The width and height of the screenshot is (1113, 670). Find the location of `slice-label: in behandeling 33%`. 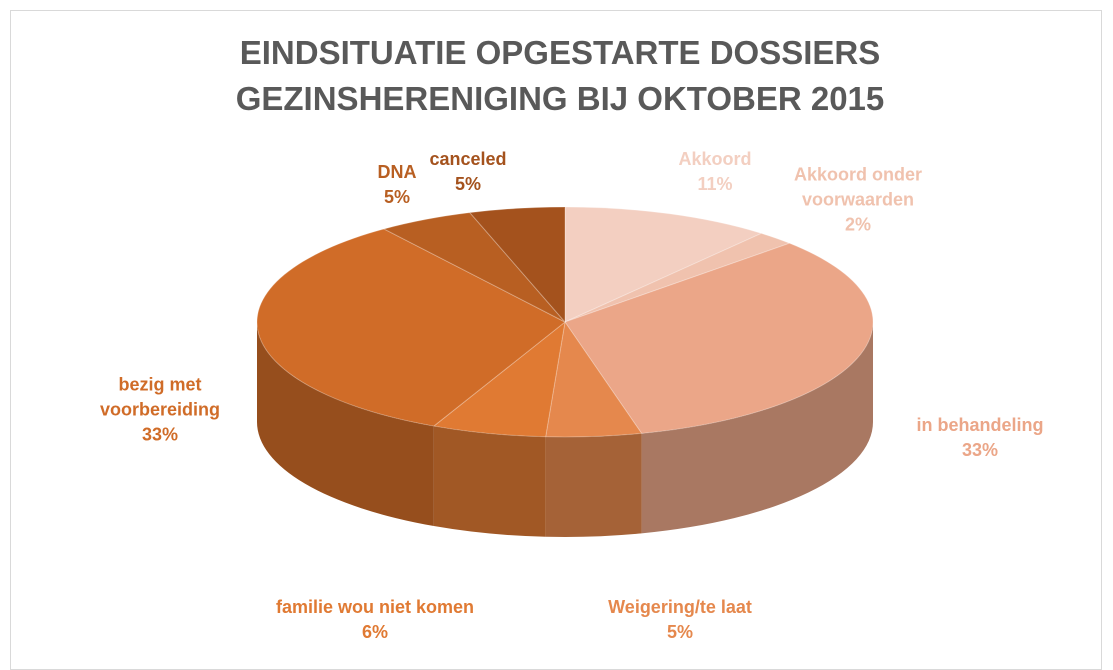

slice-label: in behandeling 33% is located at coordinates (980, 438).